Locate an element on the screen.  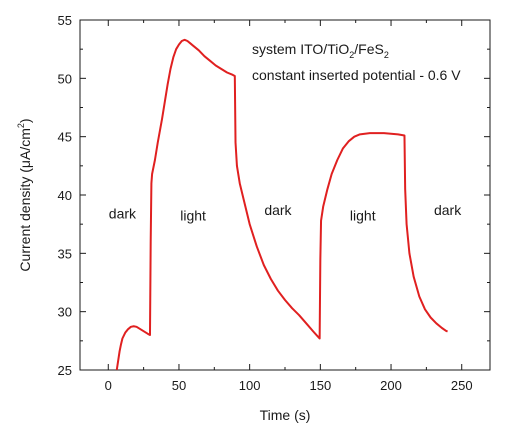
y-tick-label: 40 is located at coordinates (65, 195).